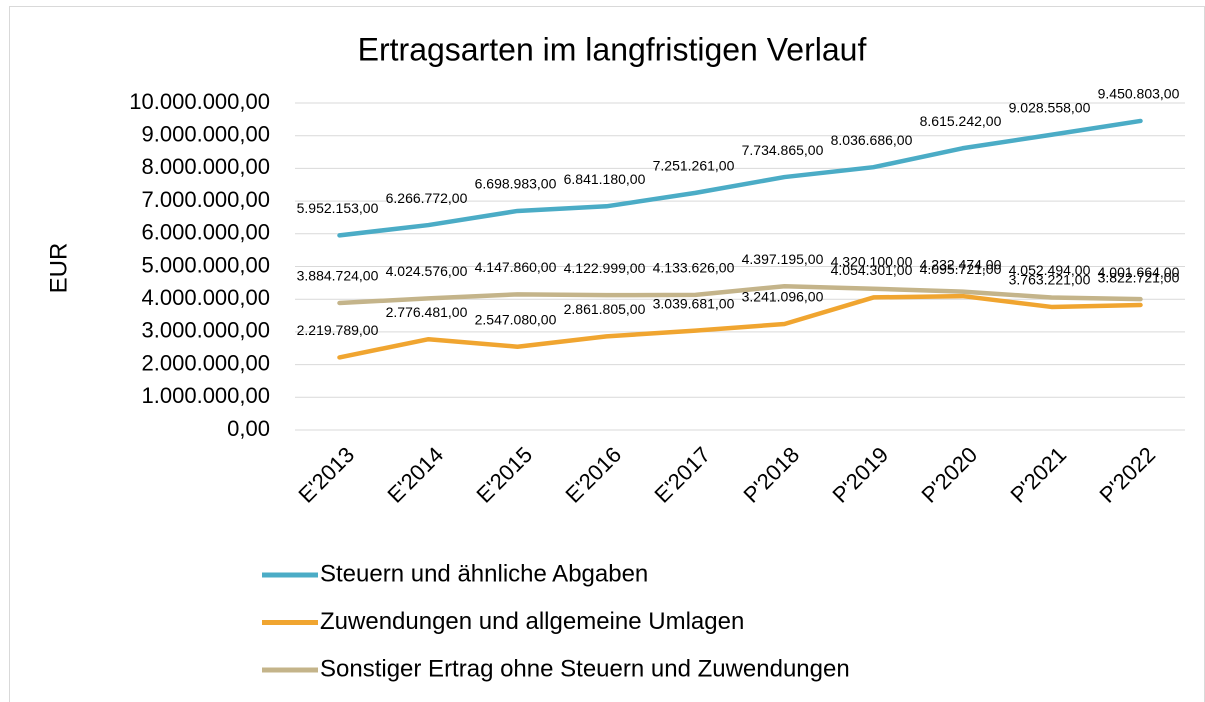 The width and height of the screenshot is (1205, 702). I want to click on data-label: 3.241.096,00, so click(783, 297).